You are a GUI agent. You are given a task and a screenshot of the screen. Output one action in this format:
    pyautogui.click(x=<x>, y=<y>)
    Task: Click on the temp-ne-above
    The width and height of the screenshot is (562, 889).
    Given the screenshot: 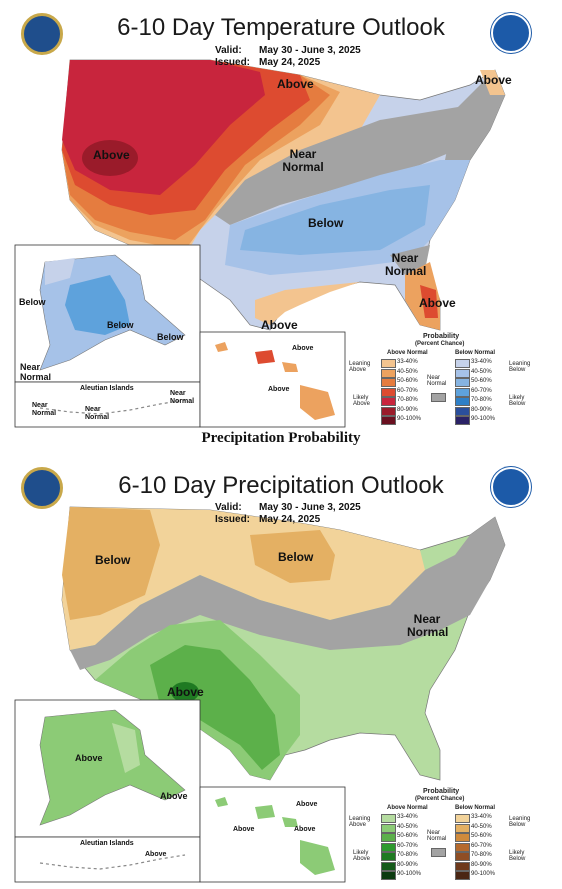 What is the action you would take?
    pyautogui.click(x=492, y=82)
    